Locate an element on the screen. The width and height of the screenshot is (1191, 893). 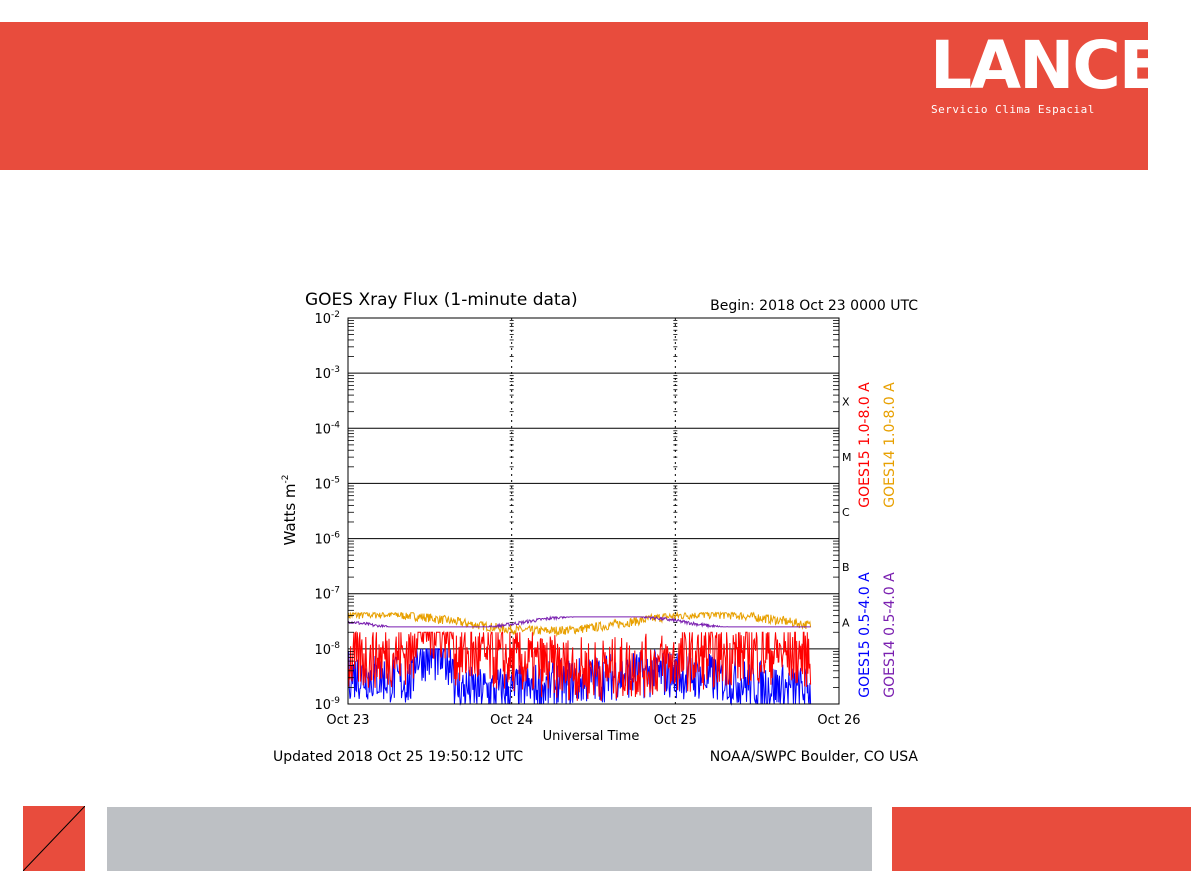
chart-title: GOES Xray Flux (1-minute data) is located at coordinates (441, 300).